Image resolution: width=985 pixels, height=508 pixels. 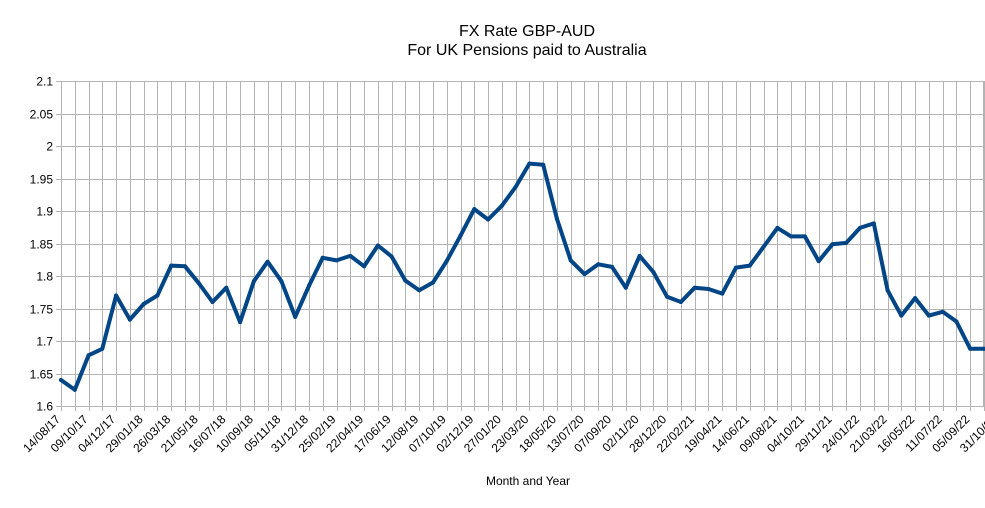 What do you see at coordinates (44, 212) in the screenshot?
I see `y-tick-label: 1.9` at bounding box center [44, 212].